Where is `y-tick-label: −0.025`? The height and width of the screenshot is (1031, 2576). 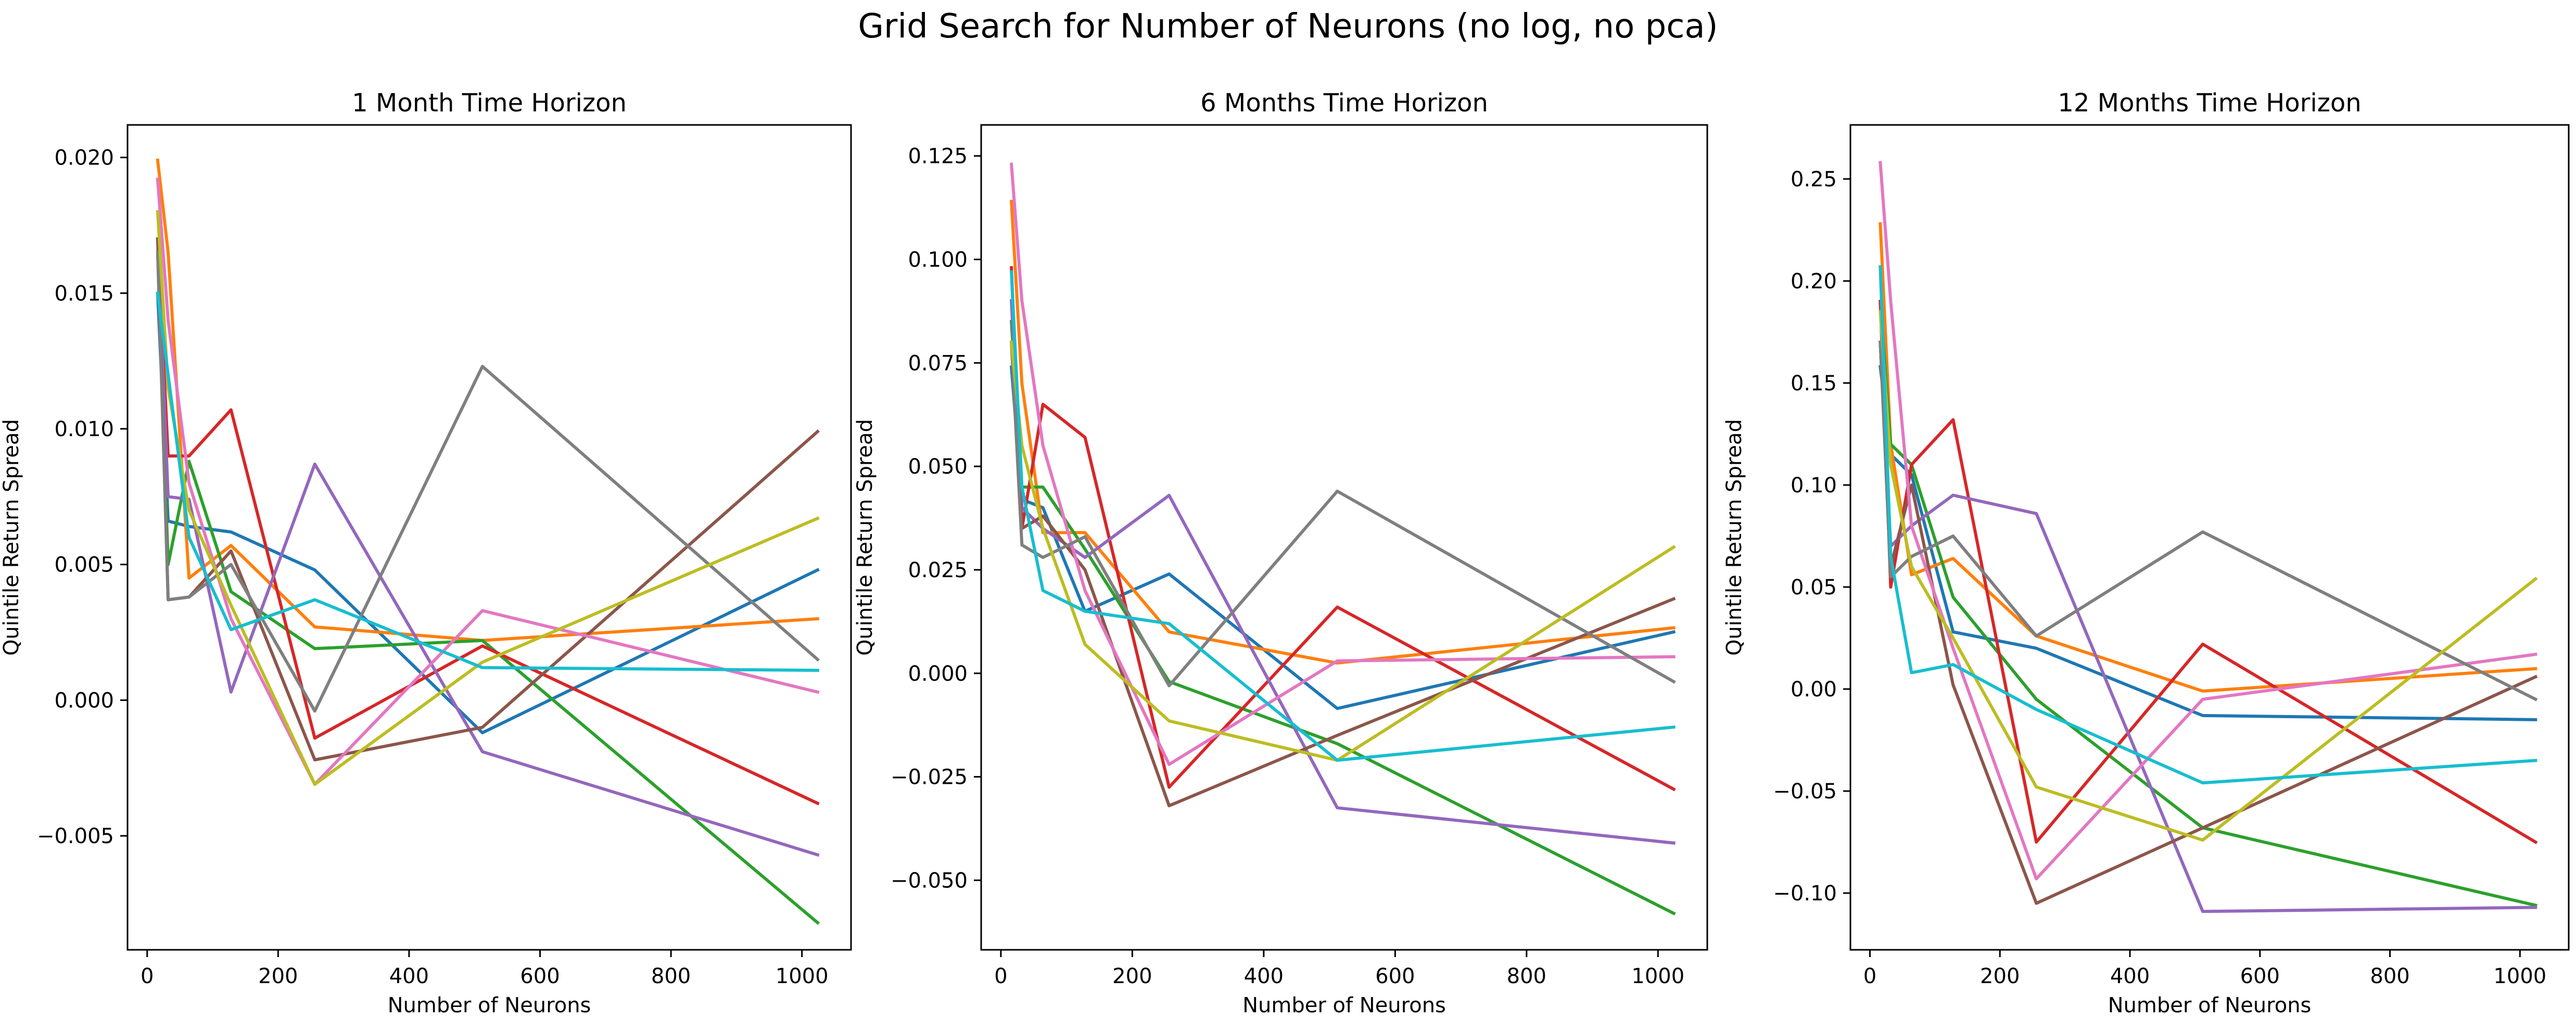
y-tick-label: −0.025 is located at coordinates (929, 778).